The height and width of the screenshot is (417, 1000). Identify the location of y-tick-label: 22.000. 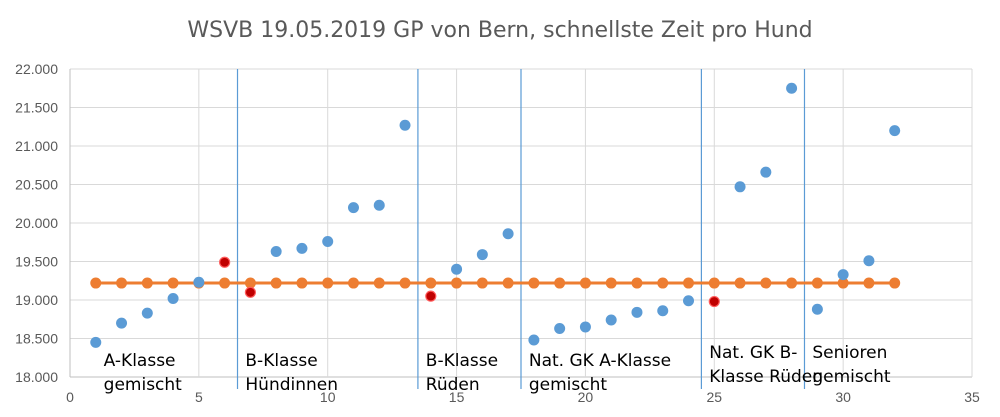
(36, 69).